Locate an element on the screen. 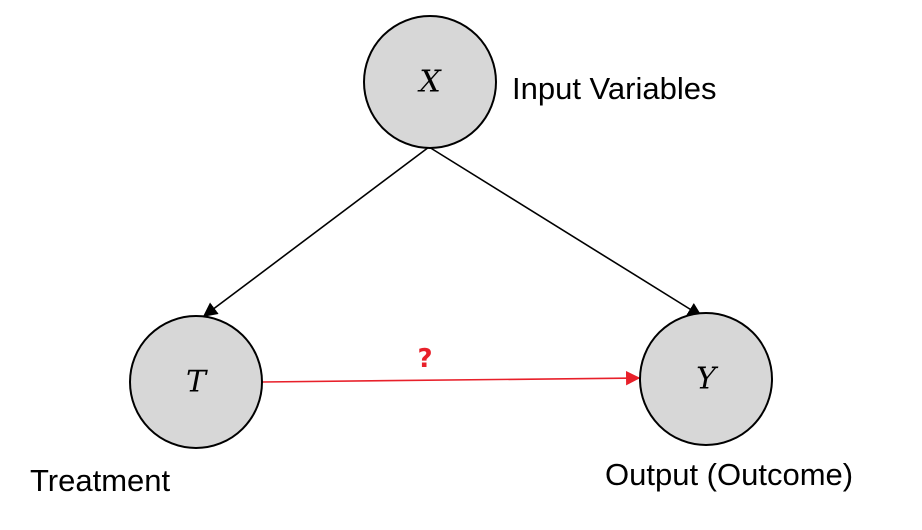 This screenshot has height=530, width=922. node-y: Y is located at coordinates (706, 379).